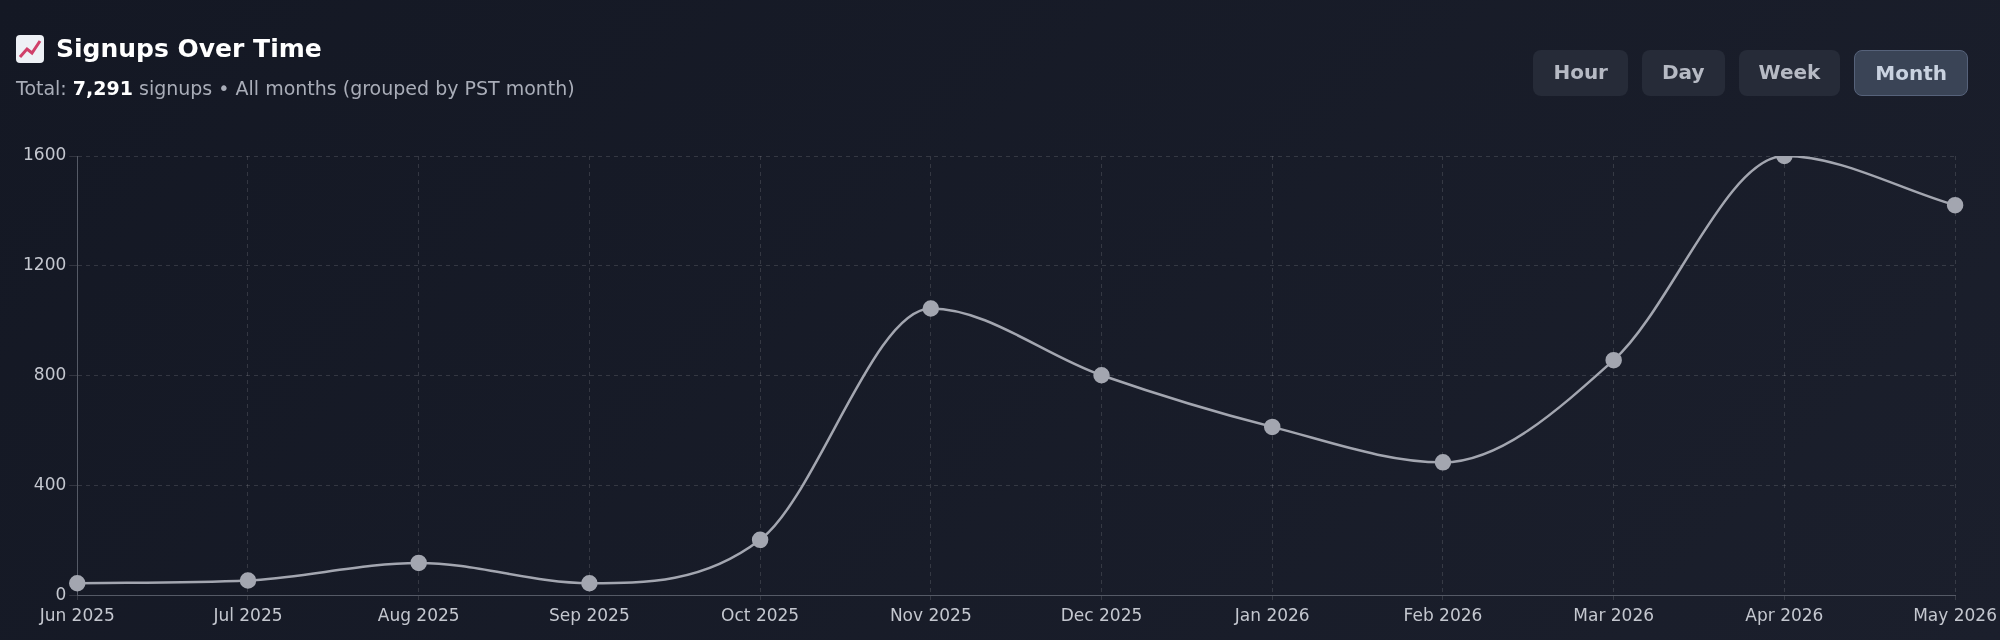 The image size is (2000, 640). I want to click on x-tick-label: Nov 2025, so click(930, 615).